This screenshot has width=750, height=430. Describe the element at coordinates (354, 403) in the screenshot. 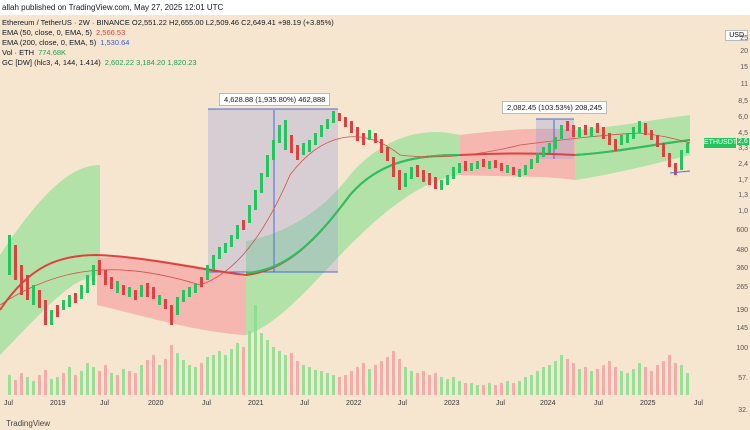

I see `time-tick: 2022` at that location.